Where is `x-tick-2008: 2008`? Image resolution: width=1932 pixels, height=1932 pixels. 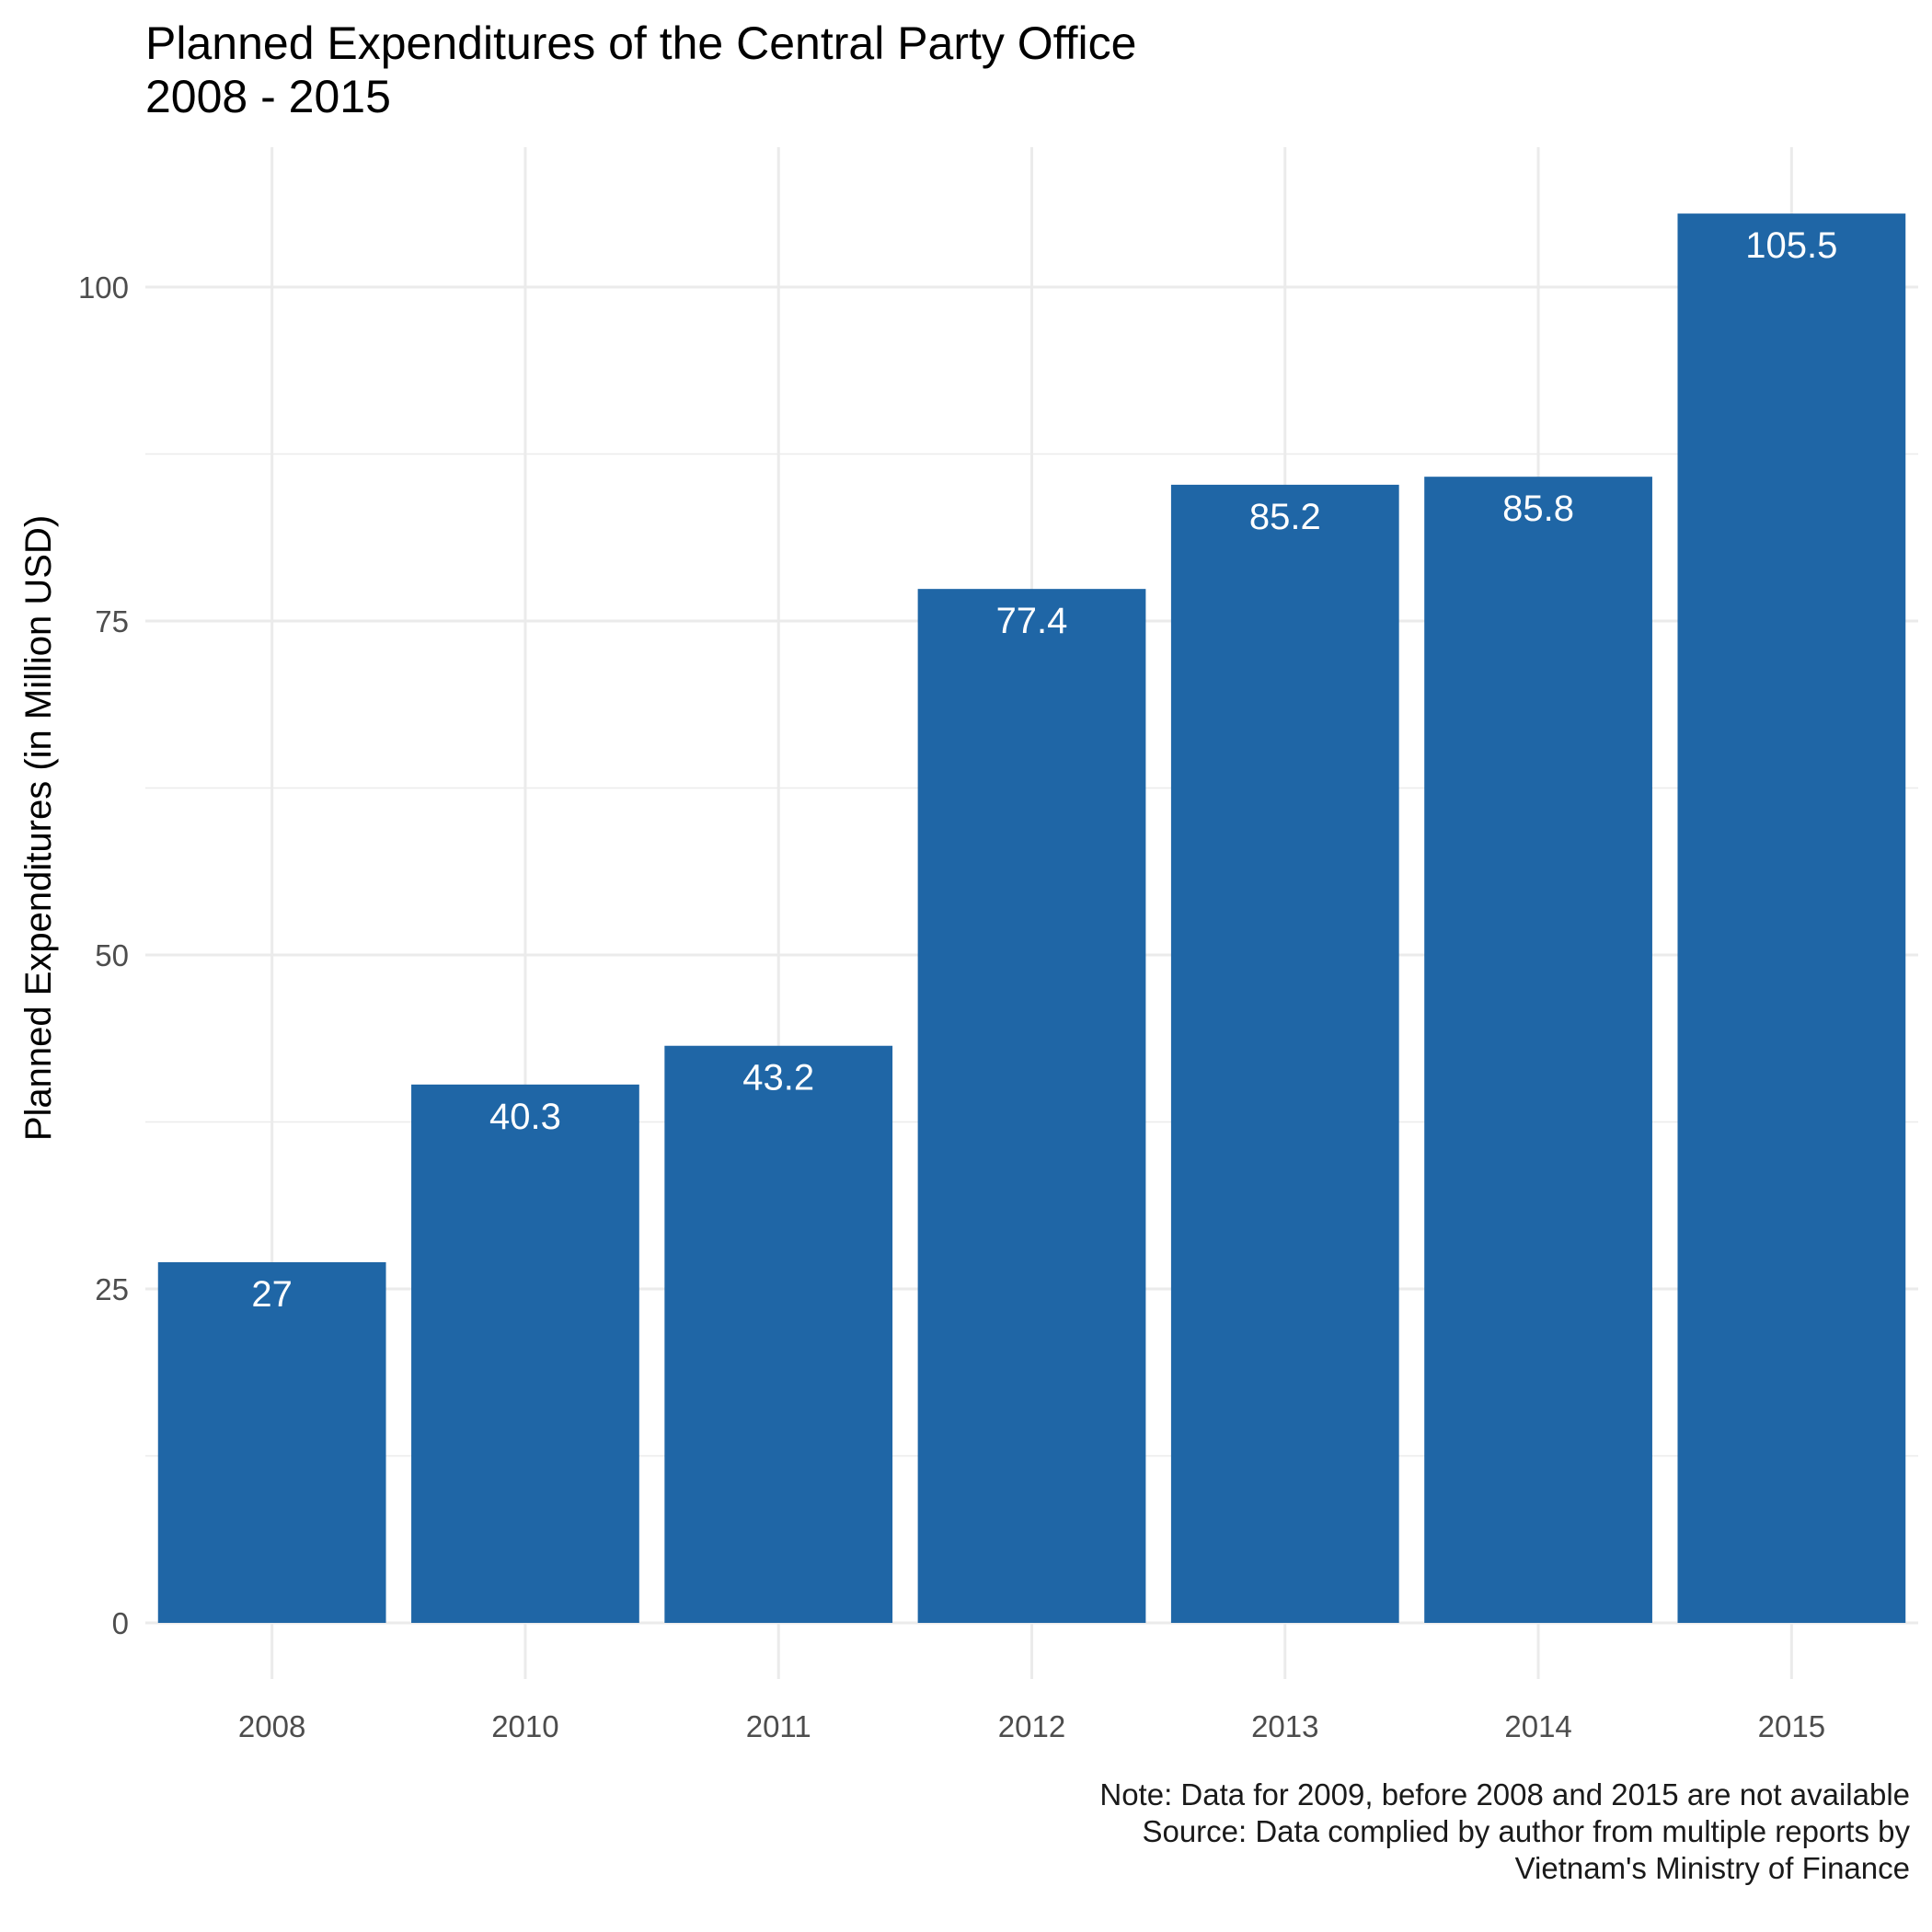
x-tick-2008: 2008 is located at coordinates (271, 1726).